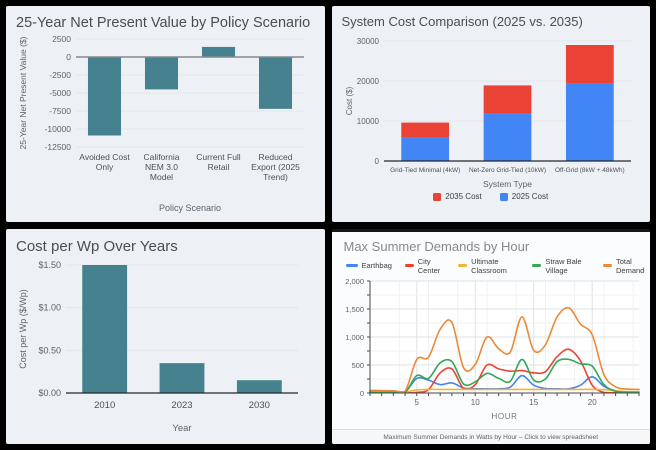 The width and height of the screenshot is (656, 450). What do you see at coordinates (436, 246) in the screenshot?
I see `summer-demand-title: Max Summer Demands by Hour` at bounding box center [436, 246].